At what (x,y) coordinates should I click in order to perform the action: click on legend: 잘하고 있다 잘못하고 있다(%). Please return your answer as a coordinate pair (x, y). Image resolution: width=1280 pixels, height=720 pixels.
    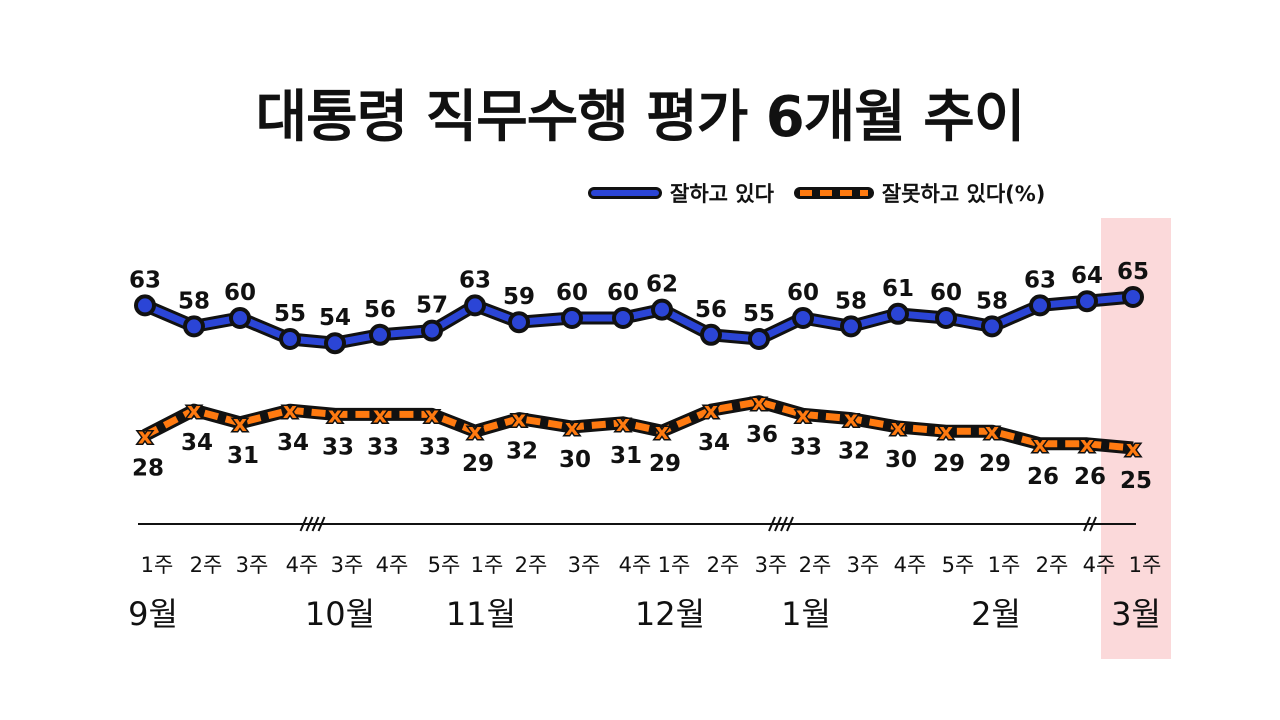
    Looking at the image, I should click on (826, 193).